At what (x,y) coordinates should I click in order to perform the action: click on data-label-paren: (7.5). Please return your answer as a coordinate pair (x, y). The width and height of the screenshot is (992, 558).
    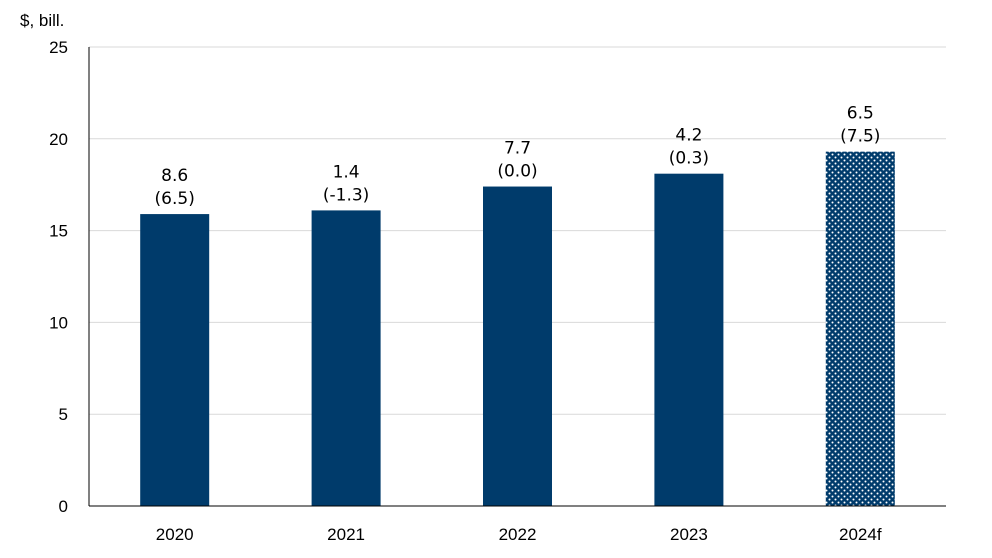
    Looking at the image, I should click on (860, 137).